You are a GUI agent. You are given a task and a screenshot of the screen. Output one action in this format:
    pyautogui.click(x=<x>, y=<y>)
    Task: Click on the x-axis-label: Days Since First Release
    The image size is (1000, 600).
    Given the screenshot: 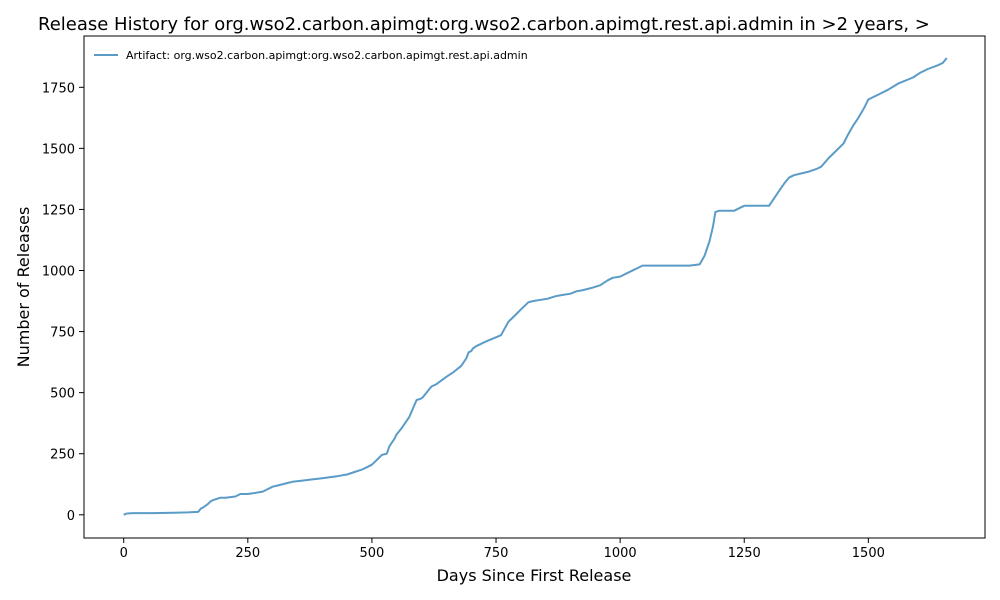 What is the action you would take?
    pyautogui.click(x=534, y=575)
    